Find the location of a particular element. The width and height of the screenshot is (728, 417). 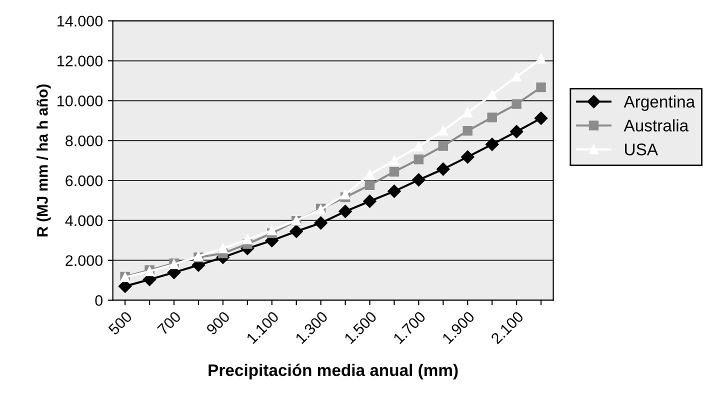

y-tick-label: 4.000 is located at coordinates (84, 220).